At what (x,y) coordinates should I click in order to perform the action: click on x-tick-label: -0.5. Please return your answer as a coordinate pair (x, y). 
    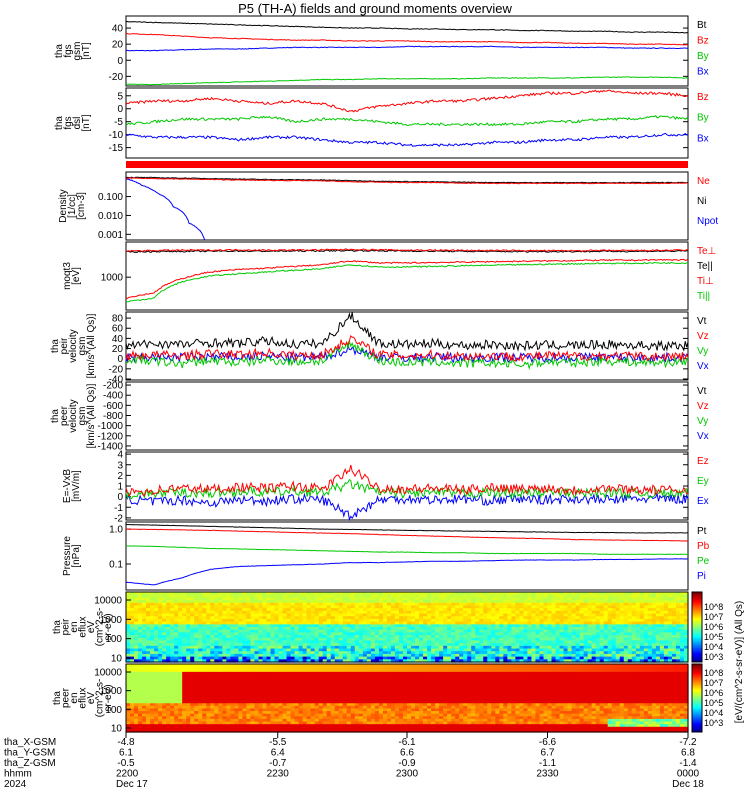
    Looking at the image, I should click on (126, 763).